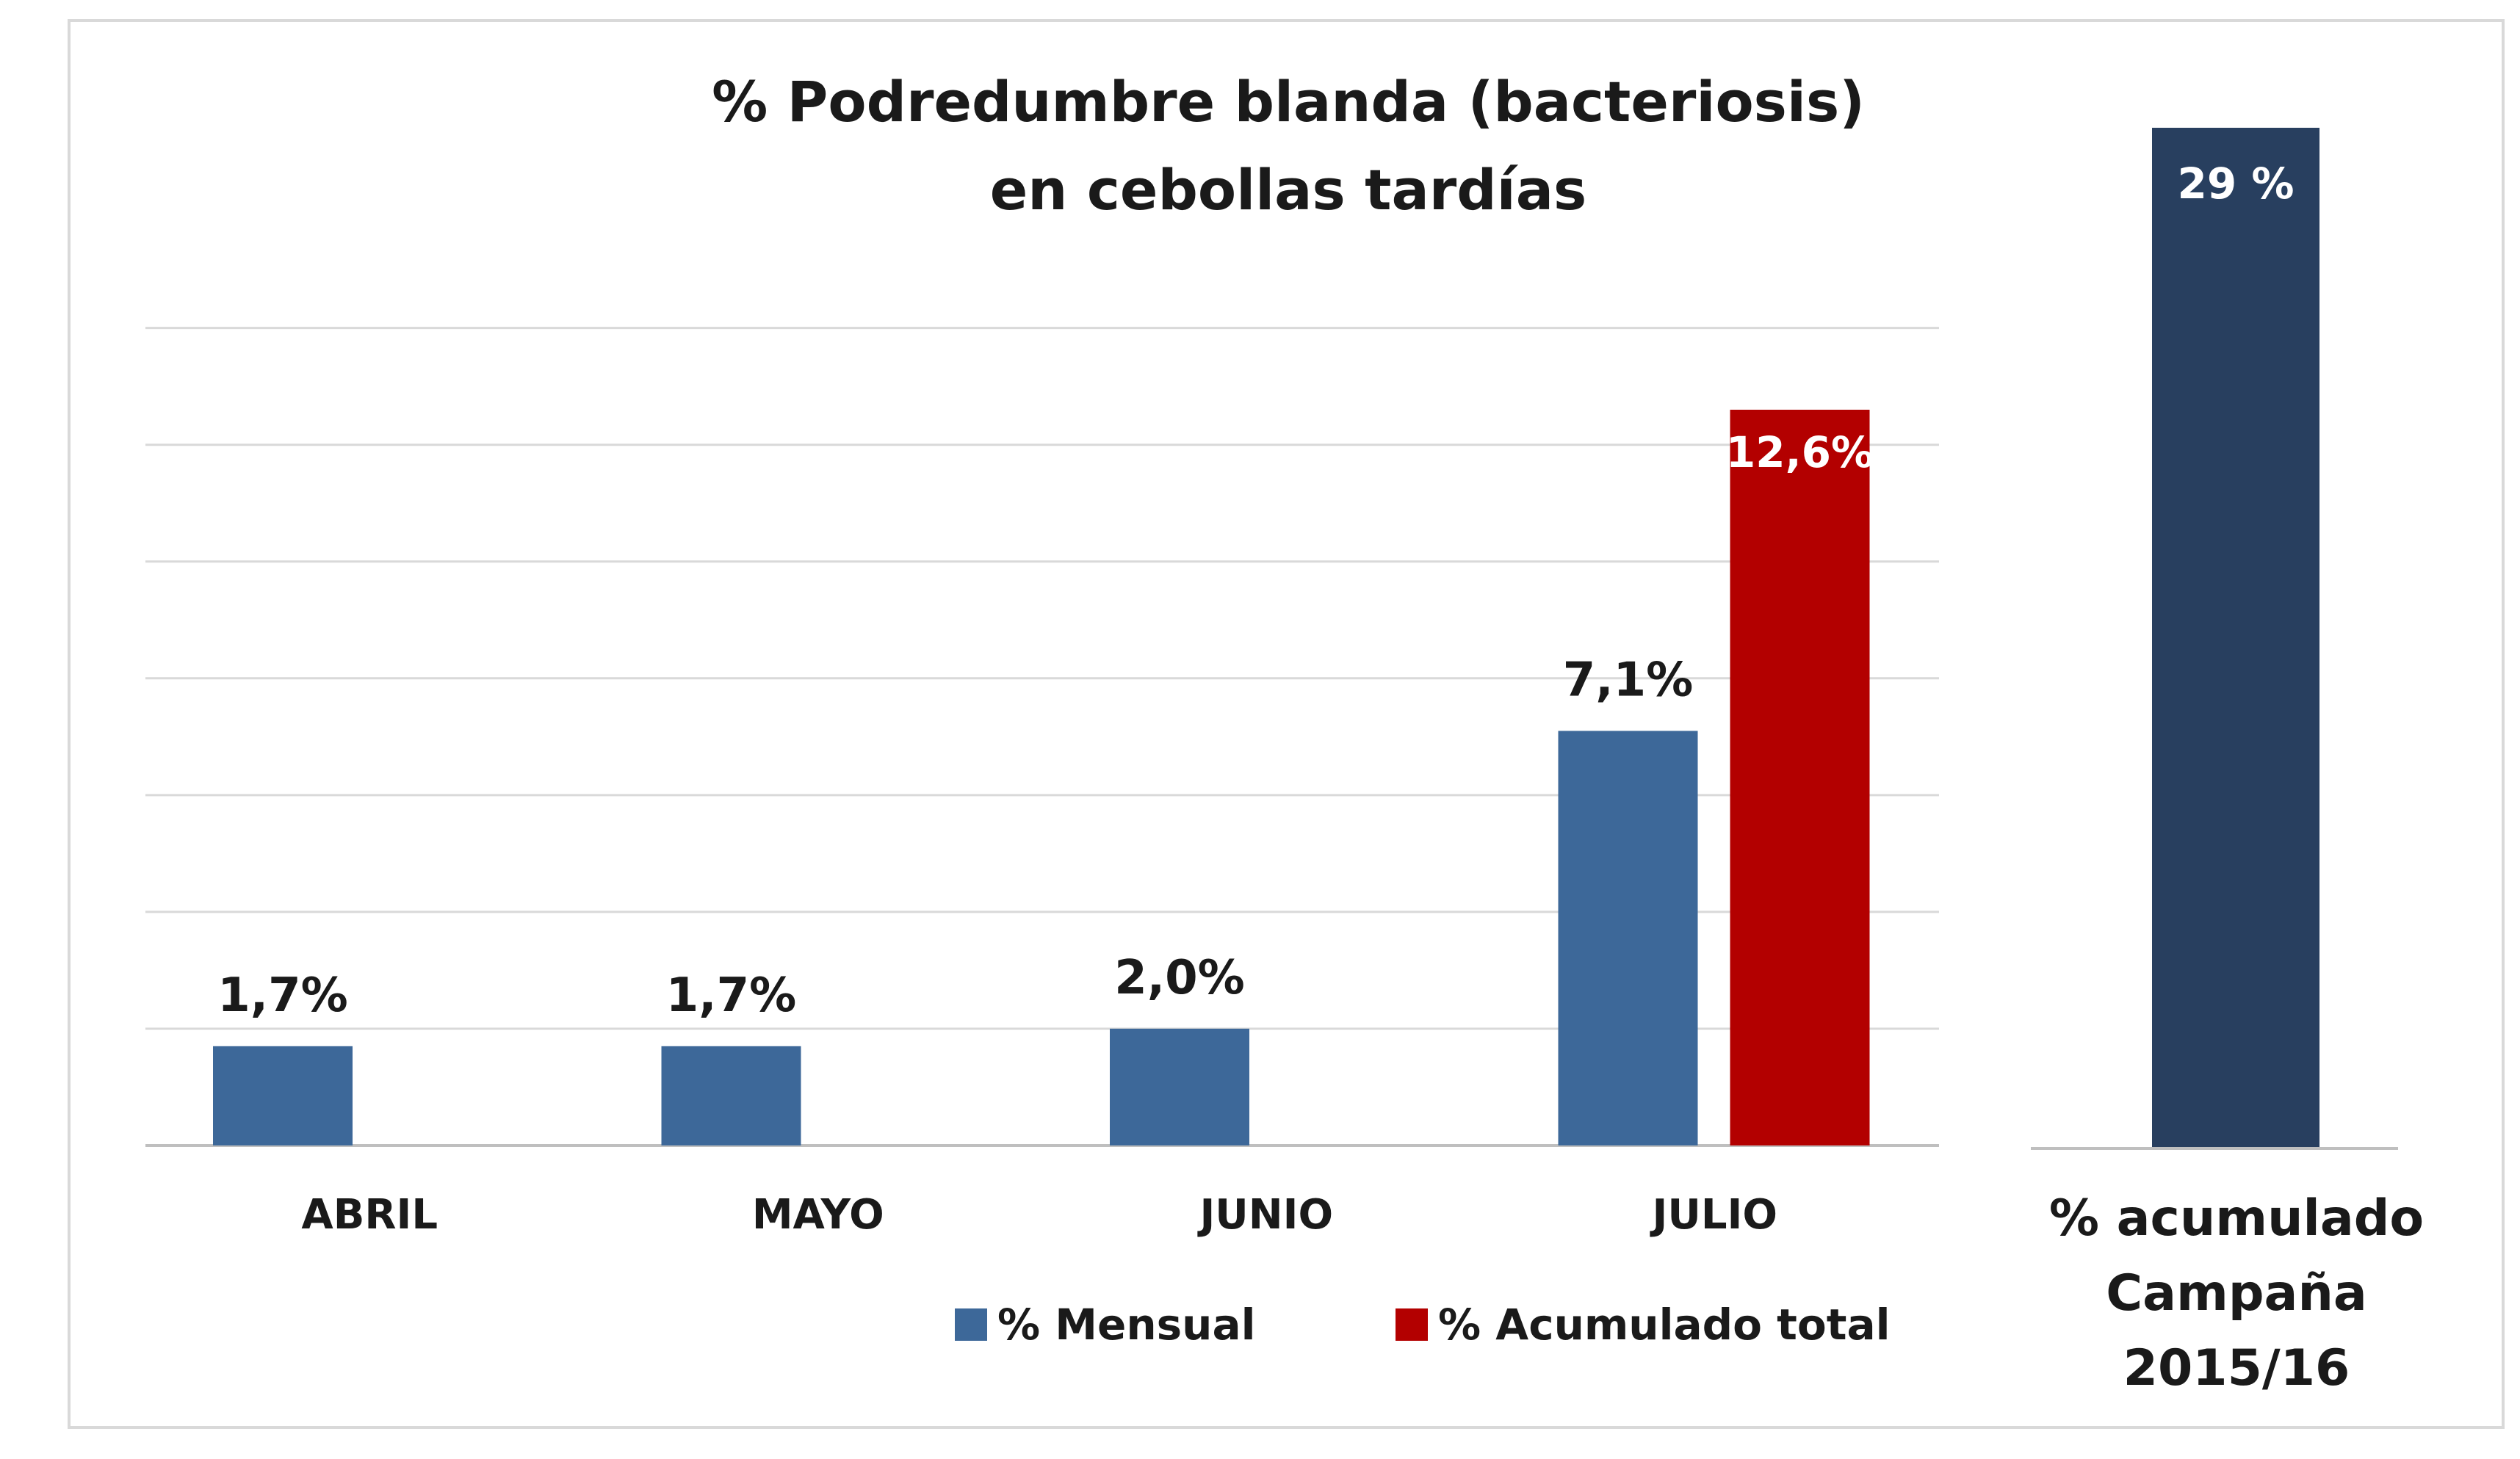 Image resolution: width=2520 pixels, height=1459 pixels. Describe the element at coordinates (1288, 189) in the screenshot. I see `chart-title-line-2: en cebollas tardías` at that location.